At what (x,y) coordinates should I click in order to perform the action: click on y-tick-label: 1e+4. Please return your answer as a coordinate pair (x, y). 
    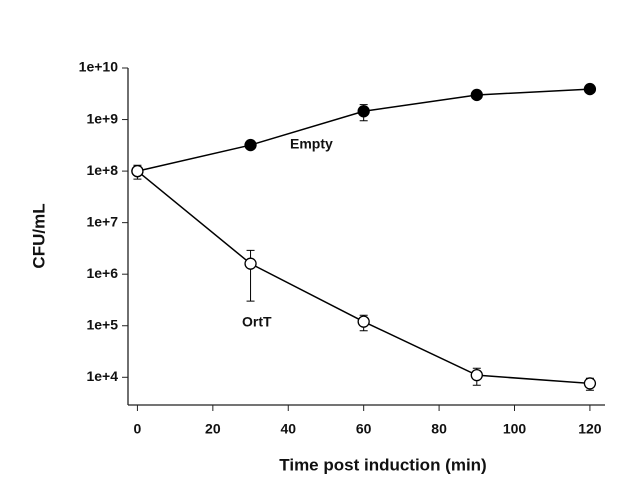
    Looking at the image, I should click on (102, 376).